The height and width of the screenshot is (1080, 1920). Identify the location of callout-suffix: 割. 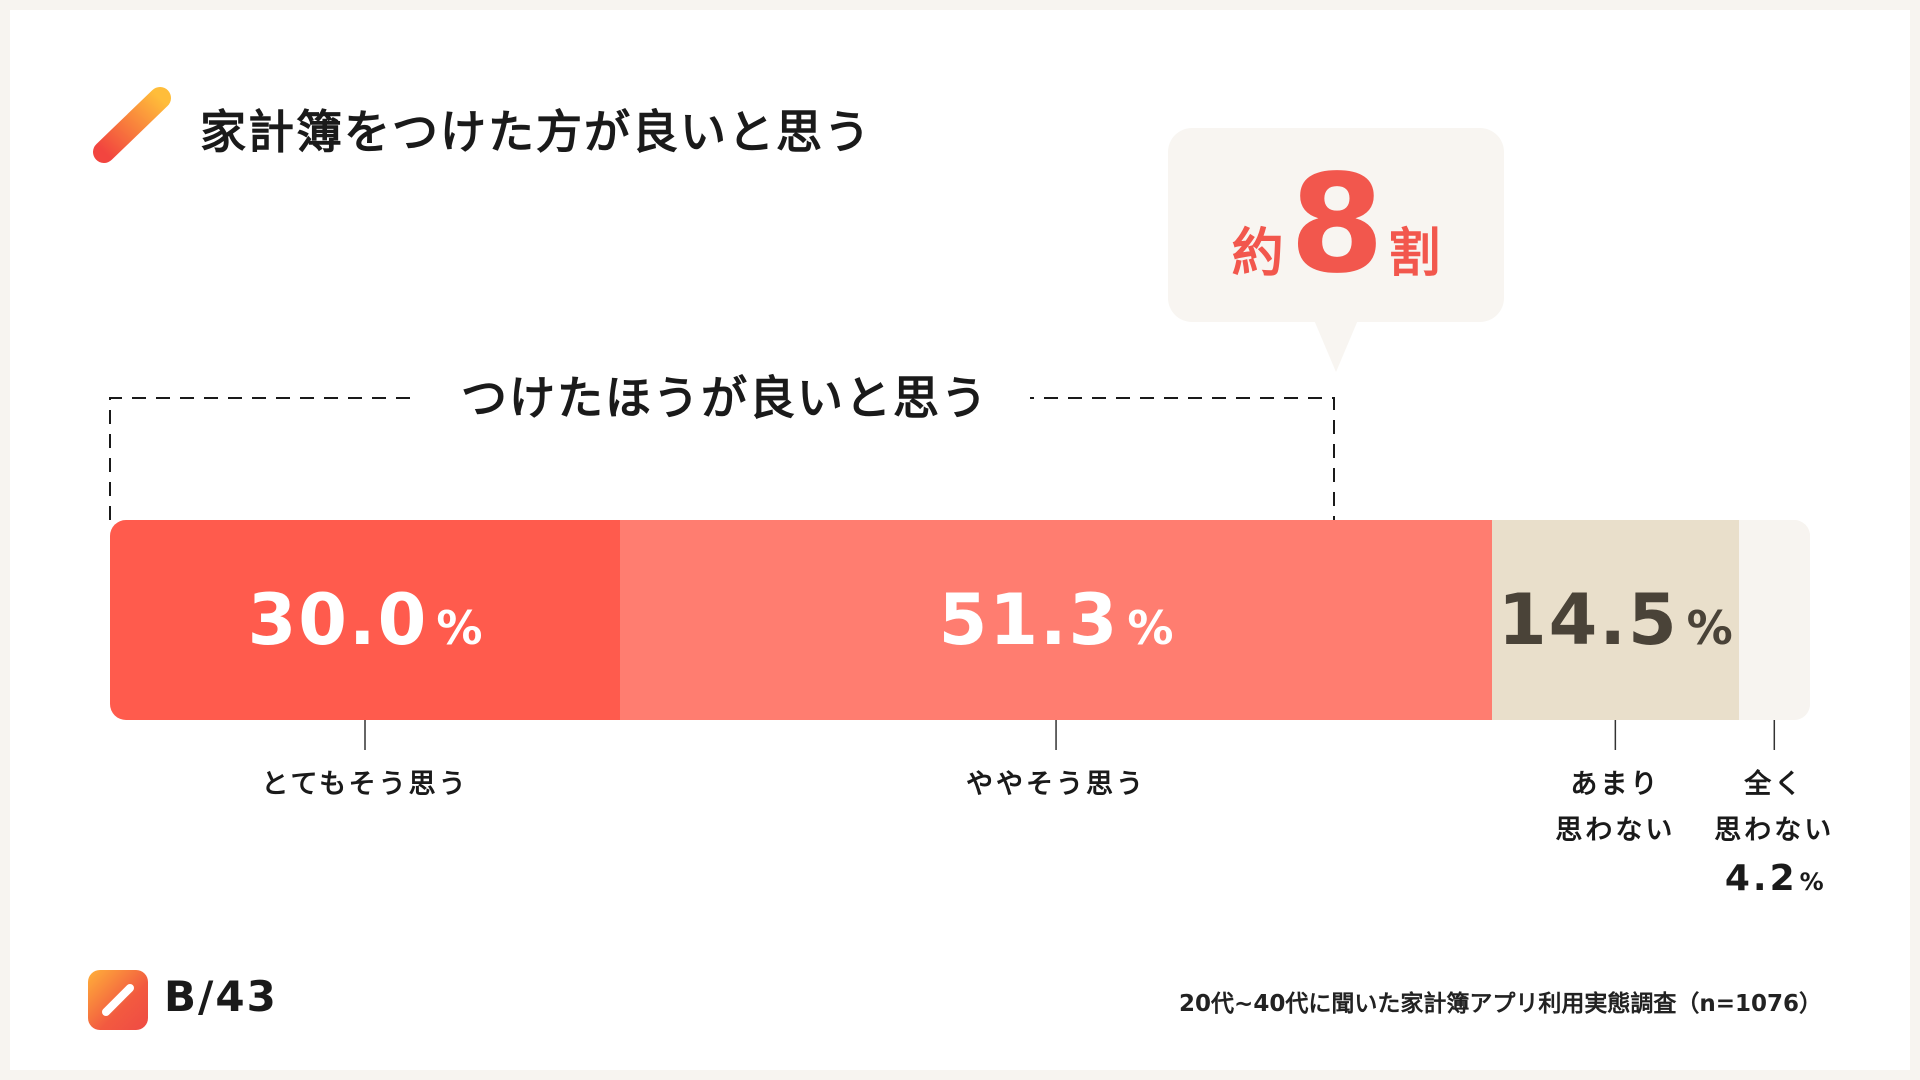
(1414, 254).